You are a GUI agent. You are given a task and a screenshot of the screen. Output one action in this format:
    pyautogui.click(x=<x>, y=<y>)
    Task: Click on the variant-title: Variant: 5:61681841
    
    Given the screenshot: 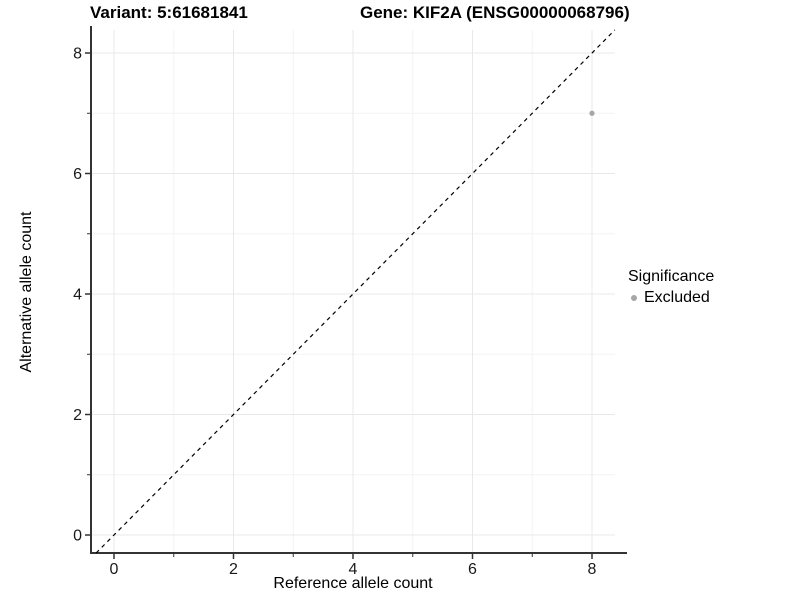 What is the action you would take?
    pyautogui.click(x=169, y=12)
    